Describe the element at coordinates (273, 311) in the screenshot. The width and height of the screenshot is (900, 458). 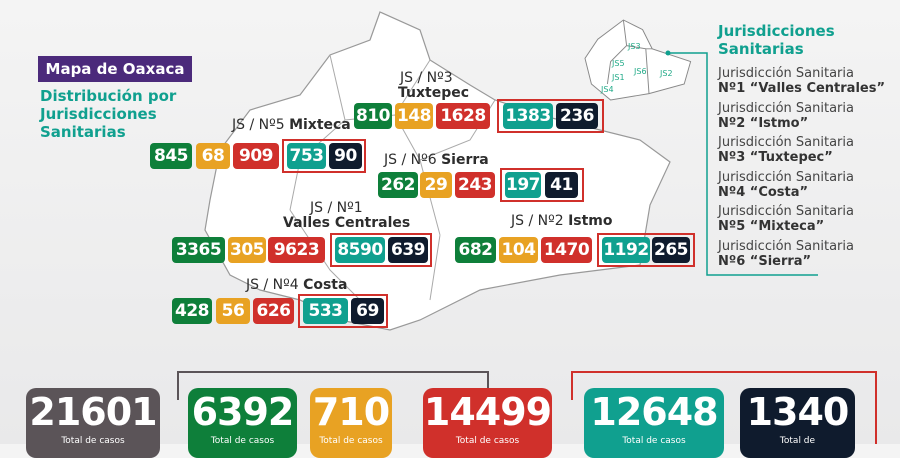
I see `costa-deaths-value: 626` at that location.